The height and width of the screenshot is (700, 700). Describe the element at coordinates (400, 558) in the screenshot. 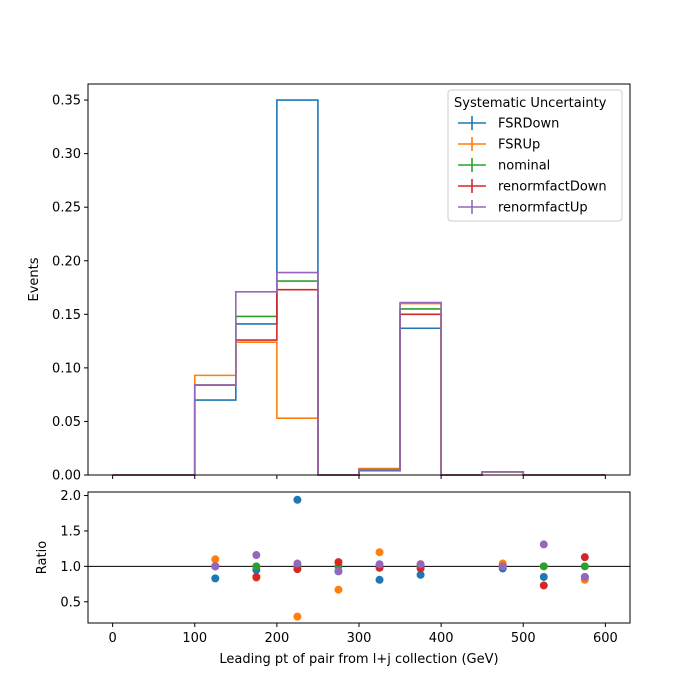

I see `ratio-points` at that location.